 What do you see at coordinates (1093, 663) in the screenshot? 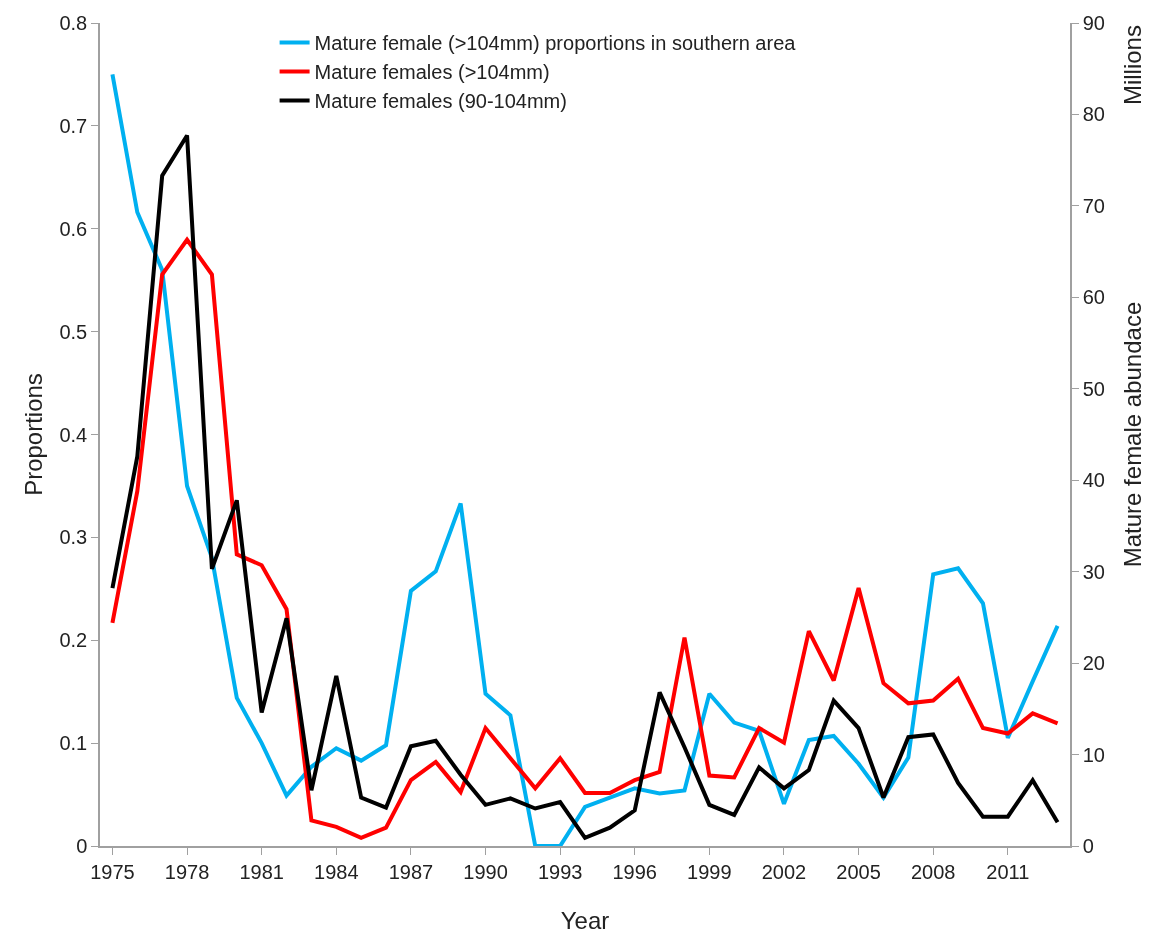
I see `y2-tick-label: 20` at bounding box center [1093, 663].